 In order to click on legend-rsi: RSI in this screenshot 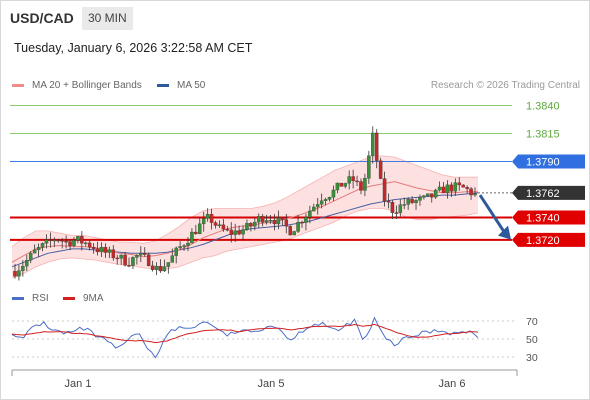, I will do `click(30, 298)`.